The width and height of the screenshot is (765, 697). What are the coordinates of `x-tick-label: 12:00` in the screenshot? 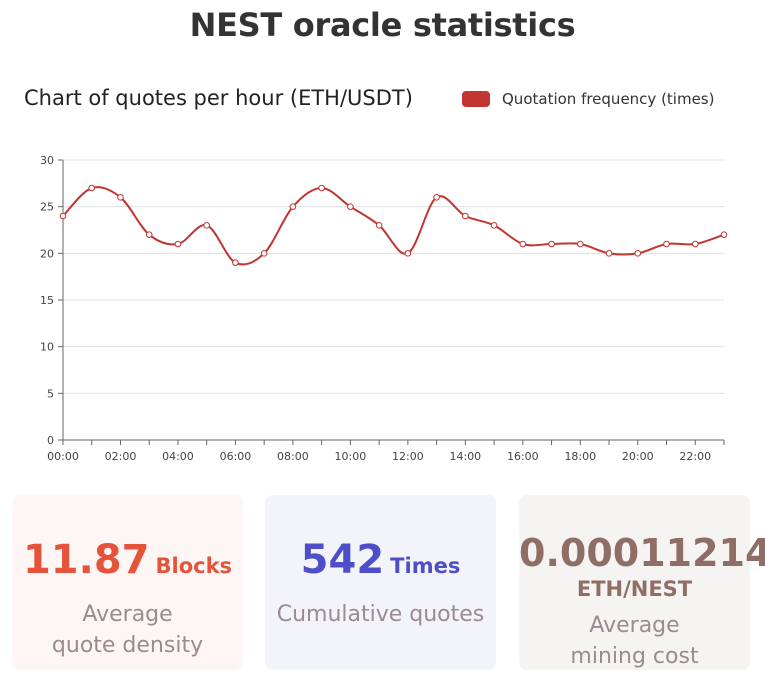 It's located at (408, 456).